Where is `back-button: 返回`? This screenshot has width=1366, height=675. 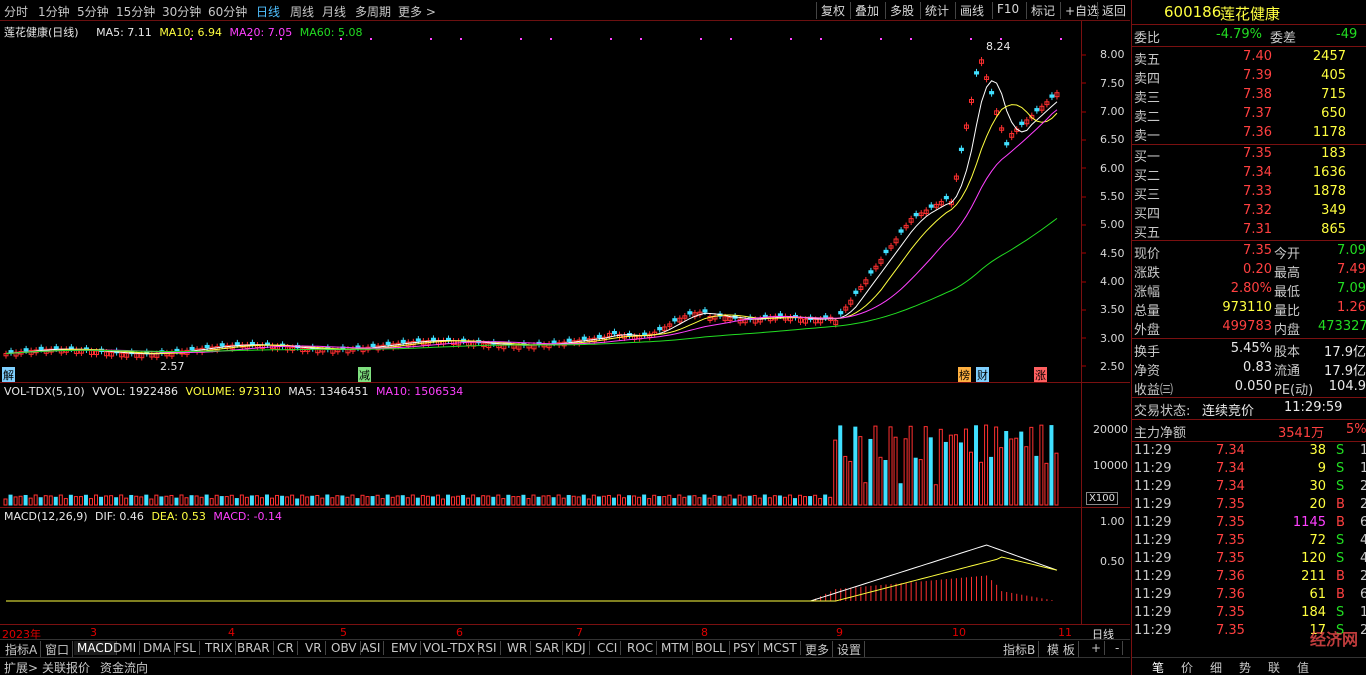
back-button: 返回 is located at coordinates (1113, 10).